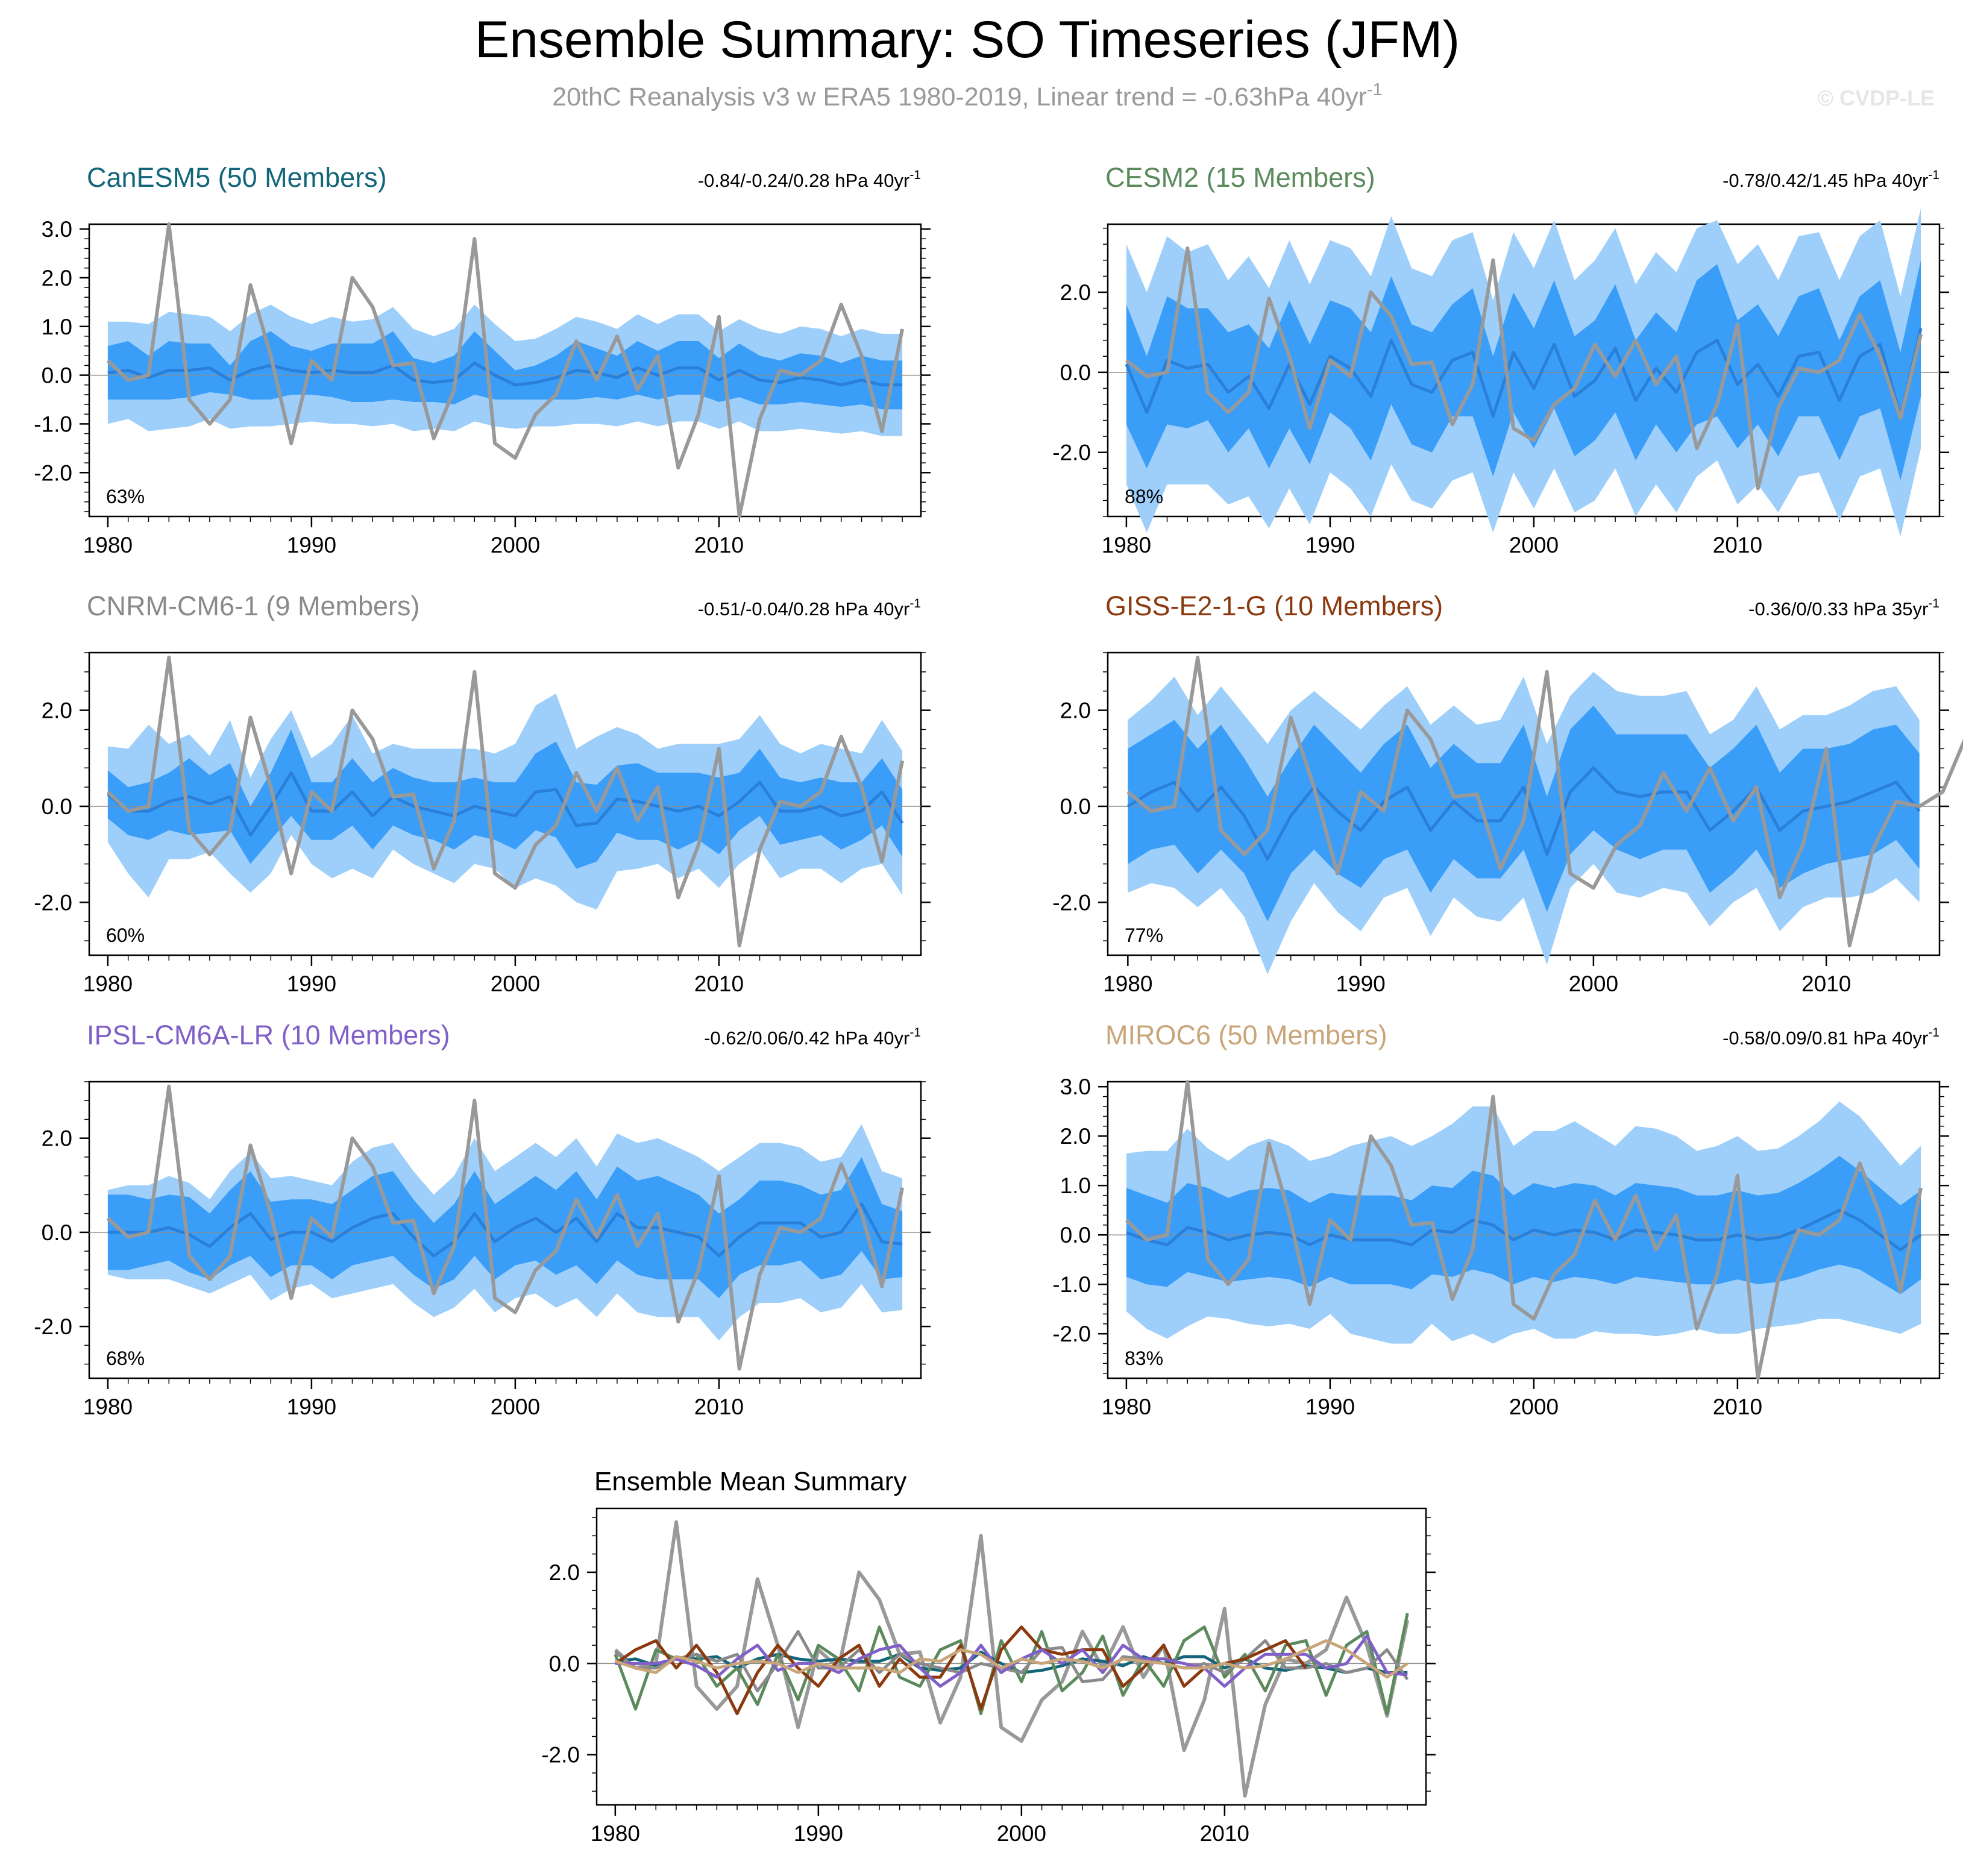  I want to click on giss-ytick-label: 2.0, so click(1075, 710).